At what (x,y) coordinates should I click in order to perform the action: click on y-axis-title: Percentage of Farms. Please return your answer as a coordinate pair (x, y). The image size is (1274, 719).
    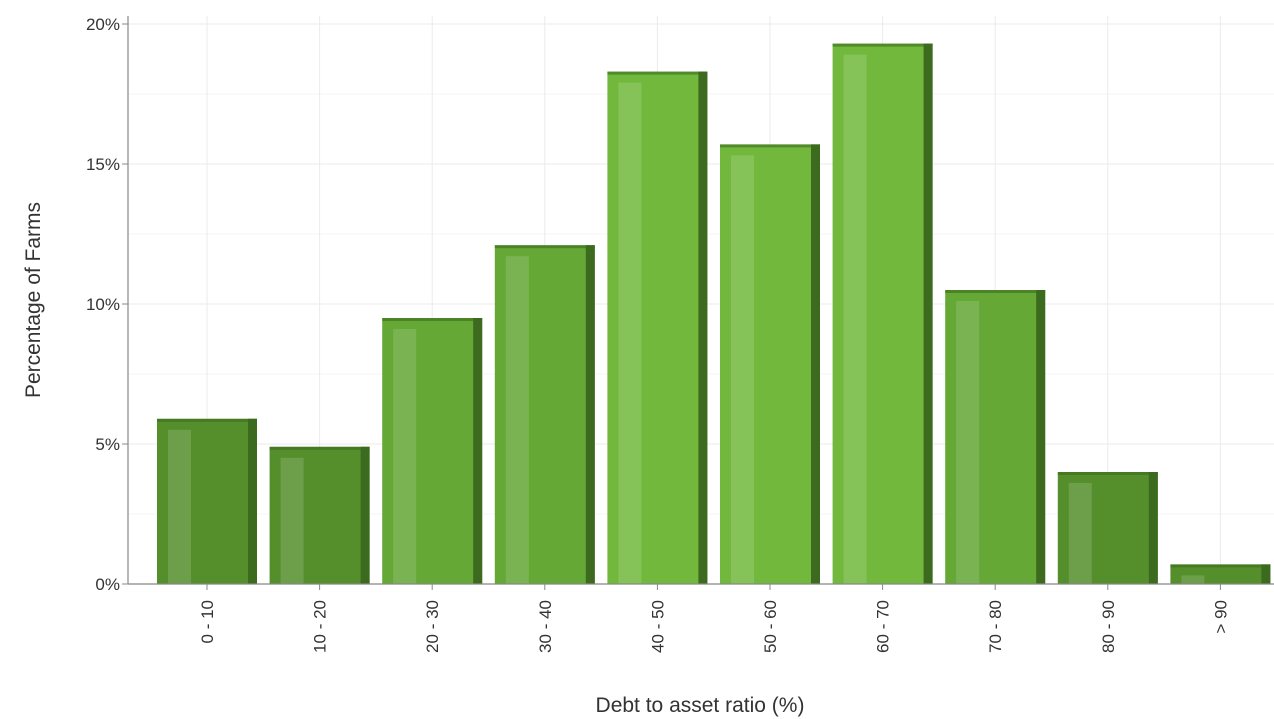
    Looking at the image, I should click on (33, 300).